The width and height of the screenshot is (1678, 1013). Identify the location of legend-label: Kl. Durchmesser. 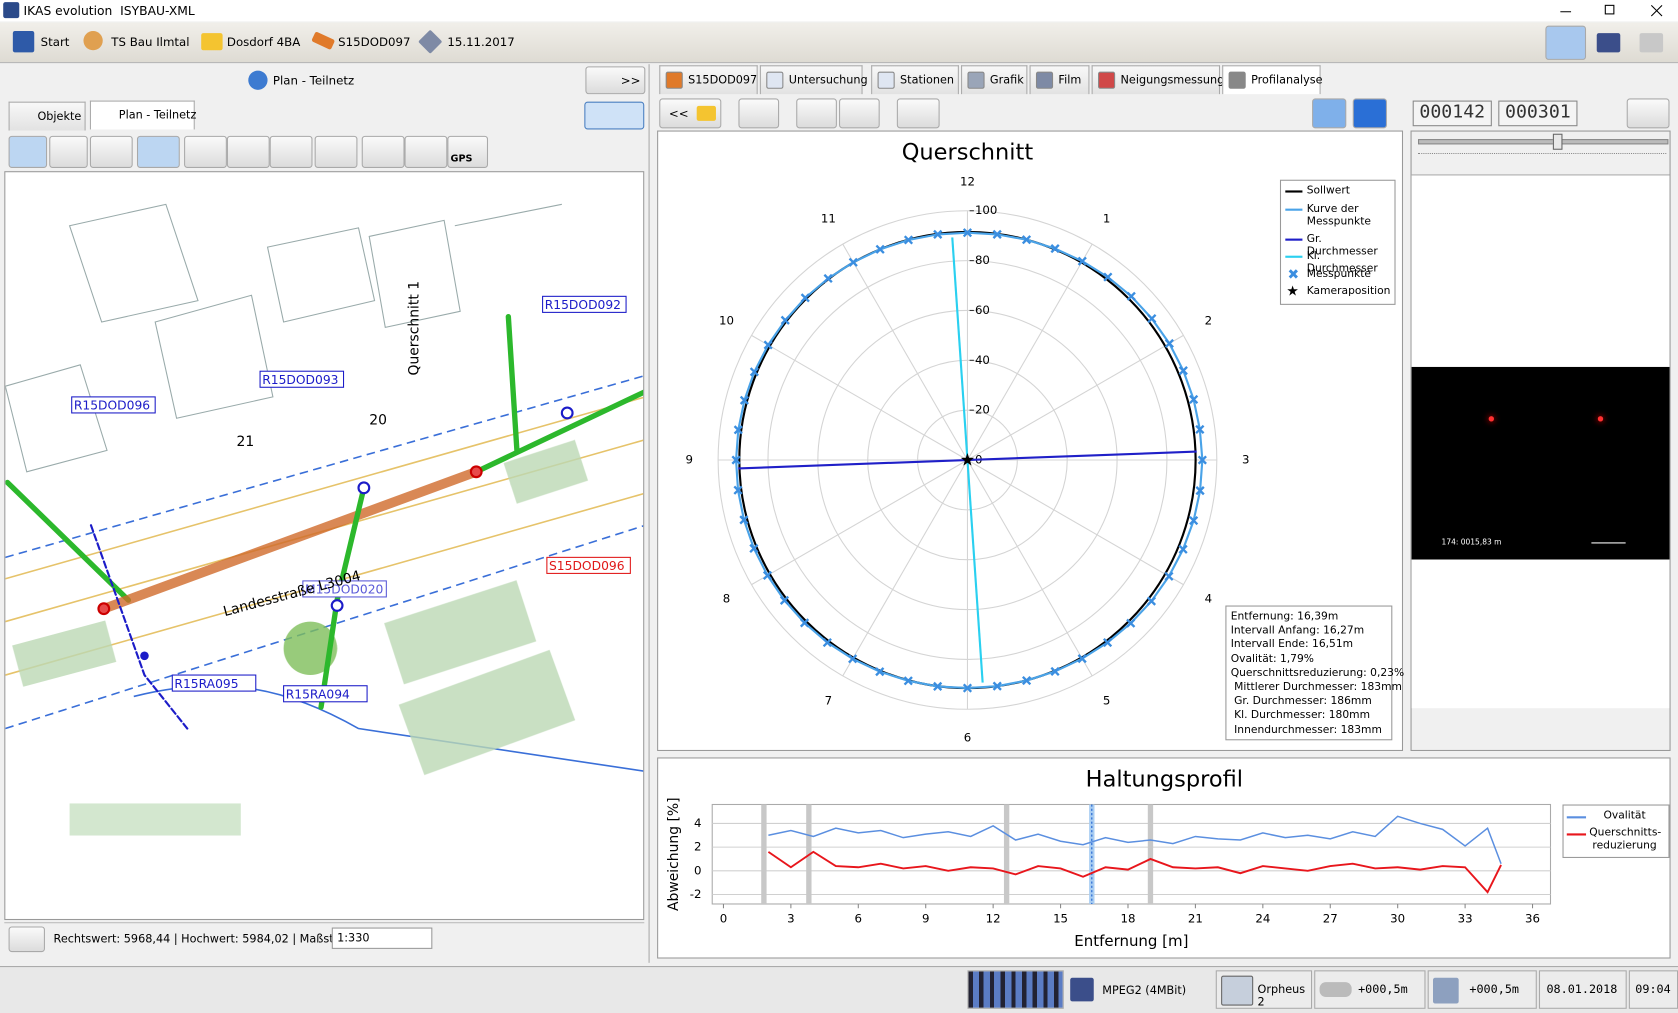
(1342, 262).